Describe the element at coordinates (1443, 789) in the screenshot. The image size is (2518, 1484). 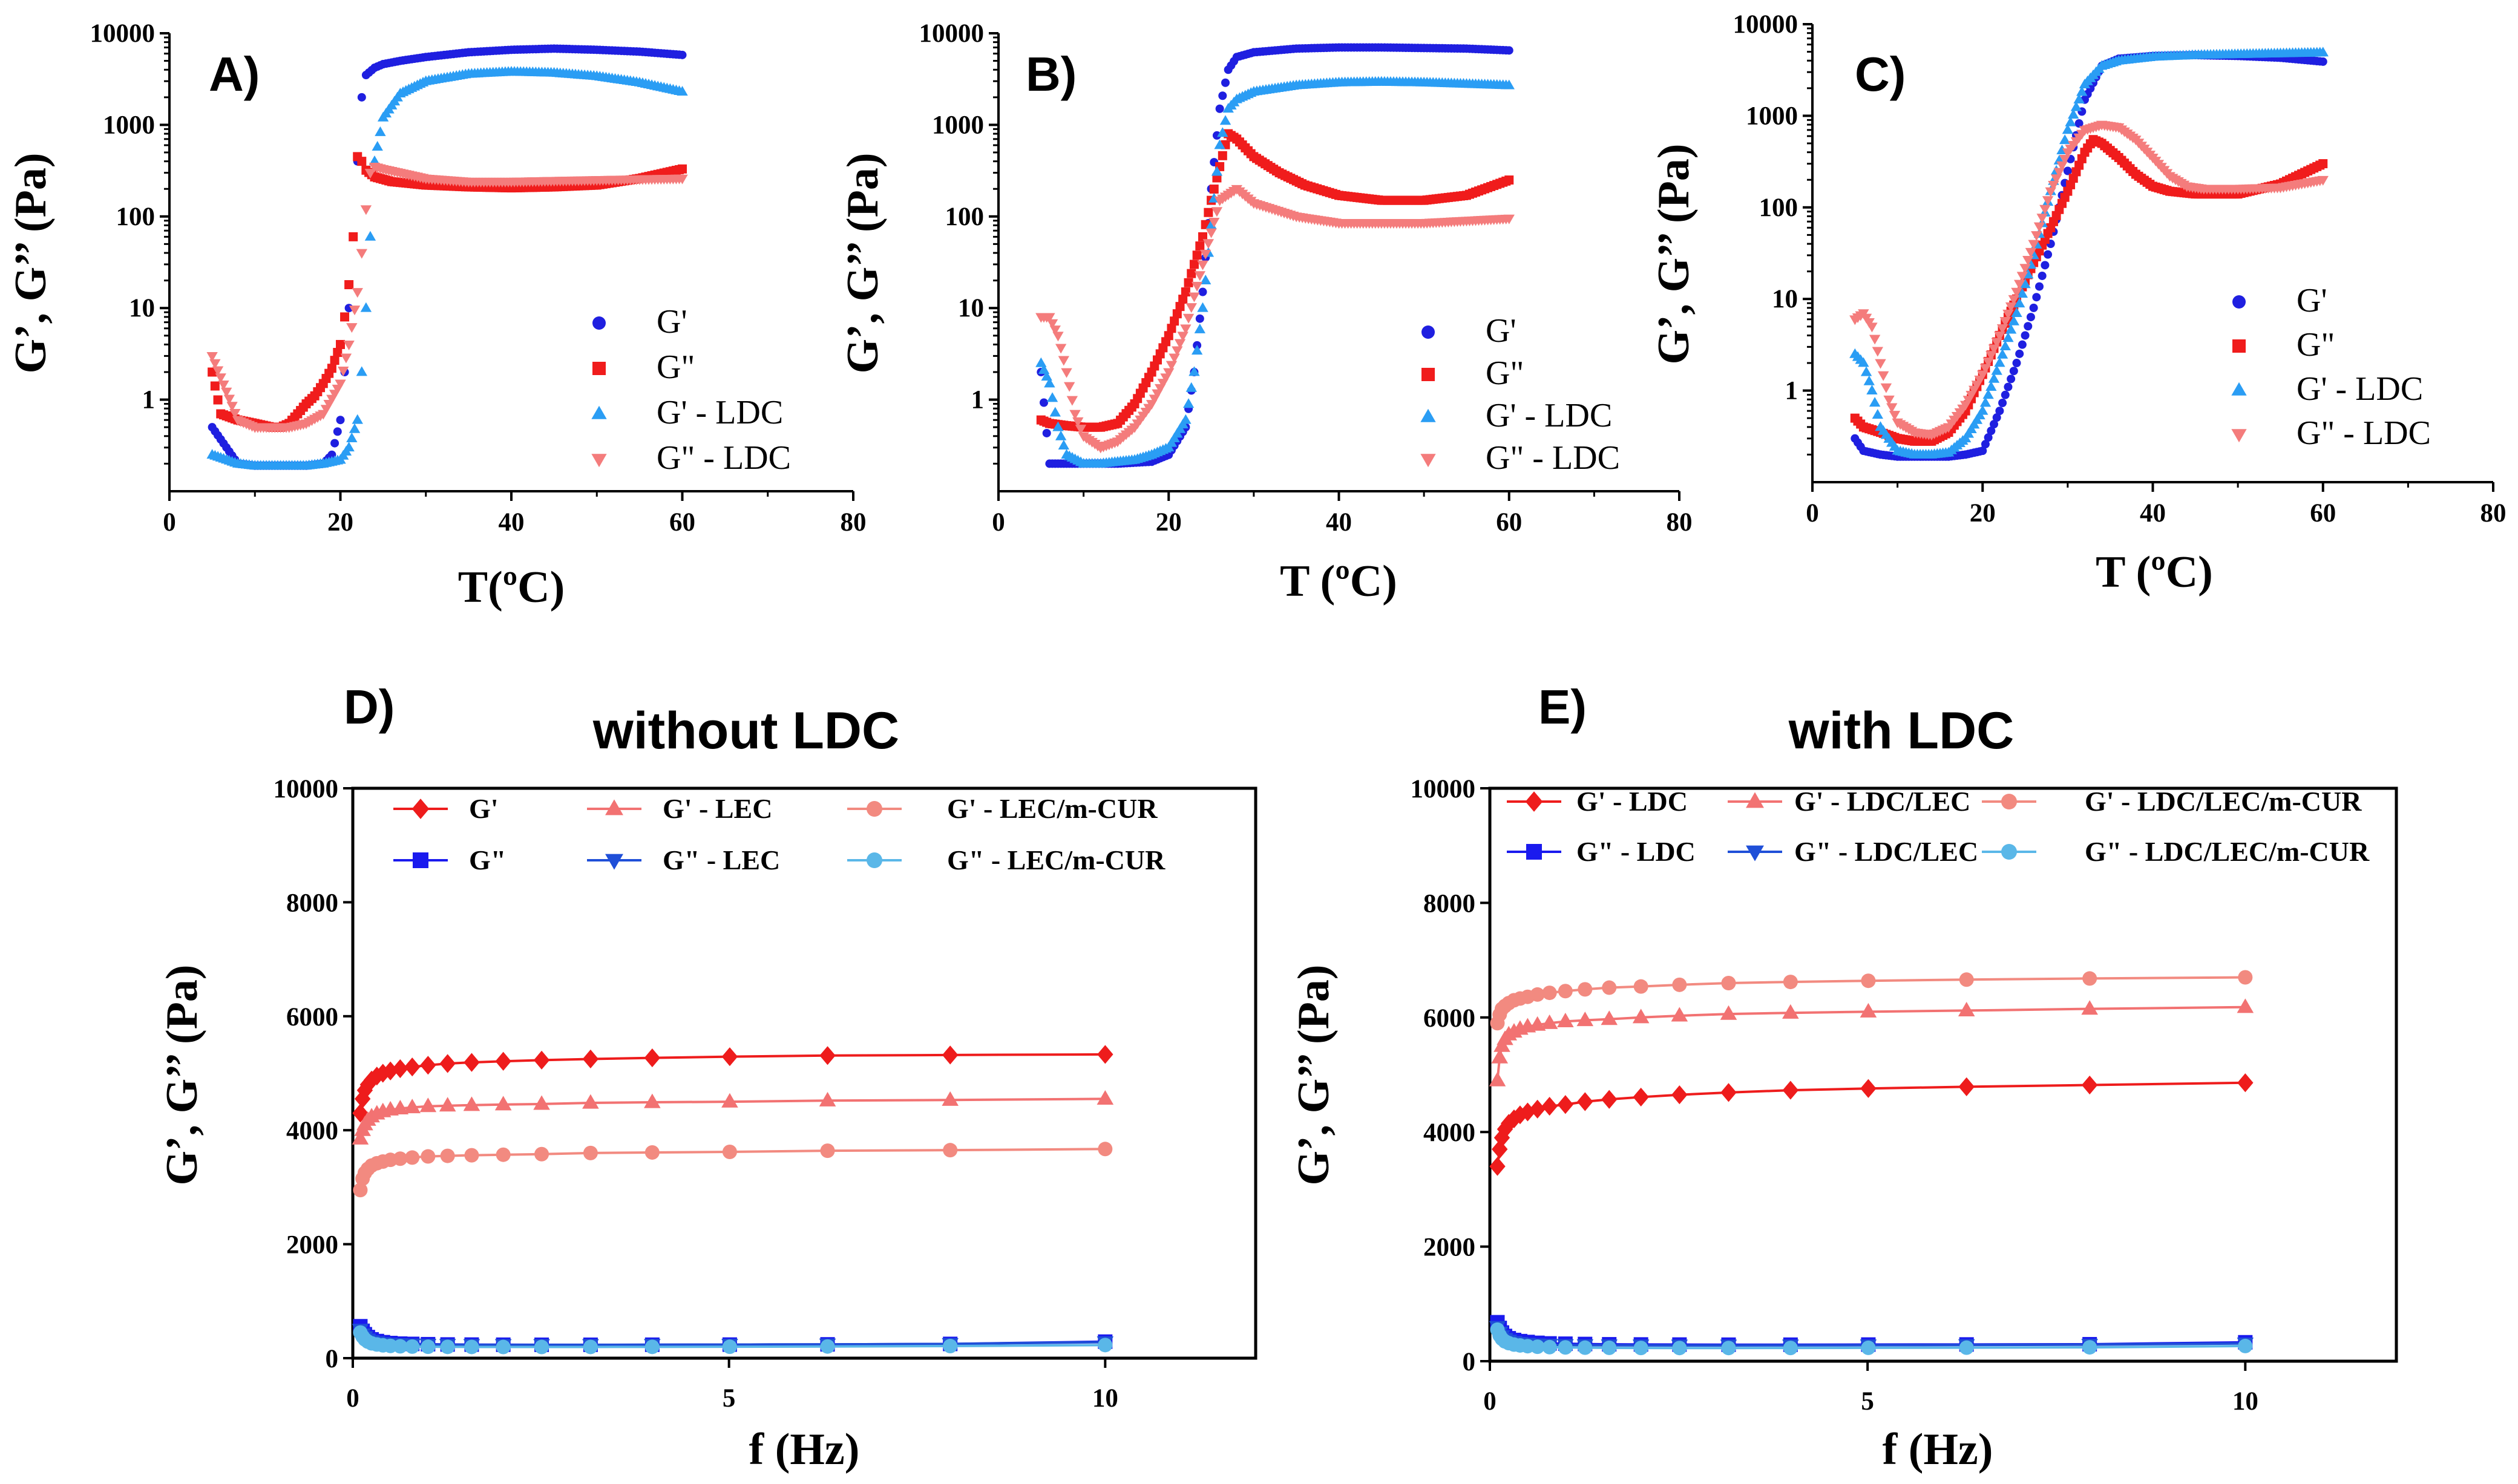
I see `y-tick-label: 10000` at that location.